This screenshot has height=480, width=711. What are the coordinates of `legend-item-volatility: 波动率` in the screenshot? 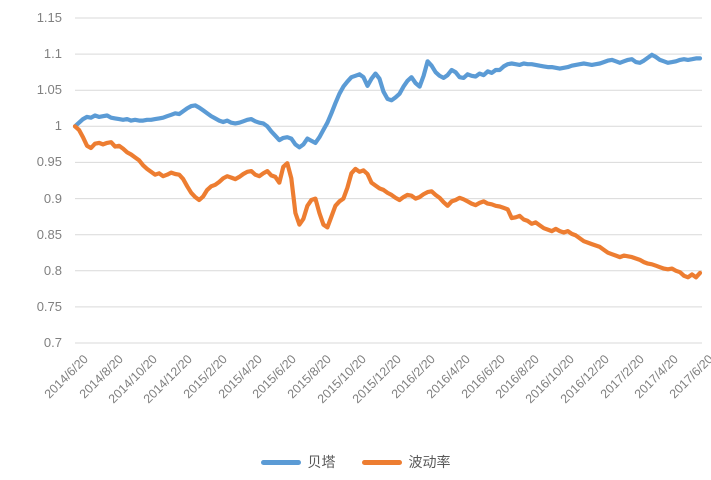 It's located at (406, 462).